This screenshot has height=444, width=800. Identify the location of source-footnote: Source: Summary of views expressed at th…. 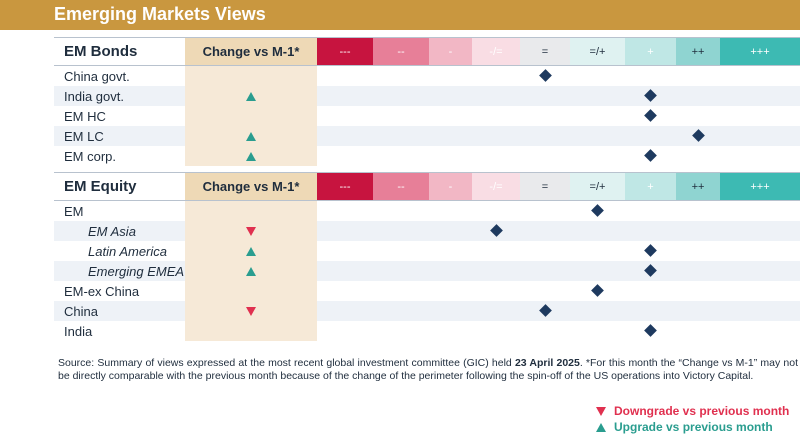
(428, 370).